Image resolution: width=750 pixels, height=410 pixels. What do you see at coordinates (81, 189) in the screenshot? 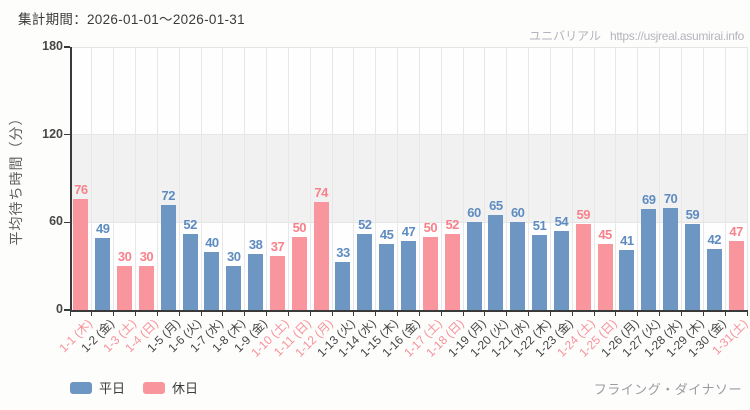
I see `bar-value-label: 76` at bounding box center [81, 189].